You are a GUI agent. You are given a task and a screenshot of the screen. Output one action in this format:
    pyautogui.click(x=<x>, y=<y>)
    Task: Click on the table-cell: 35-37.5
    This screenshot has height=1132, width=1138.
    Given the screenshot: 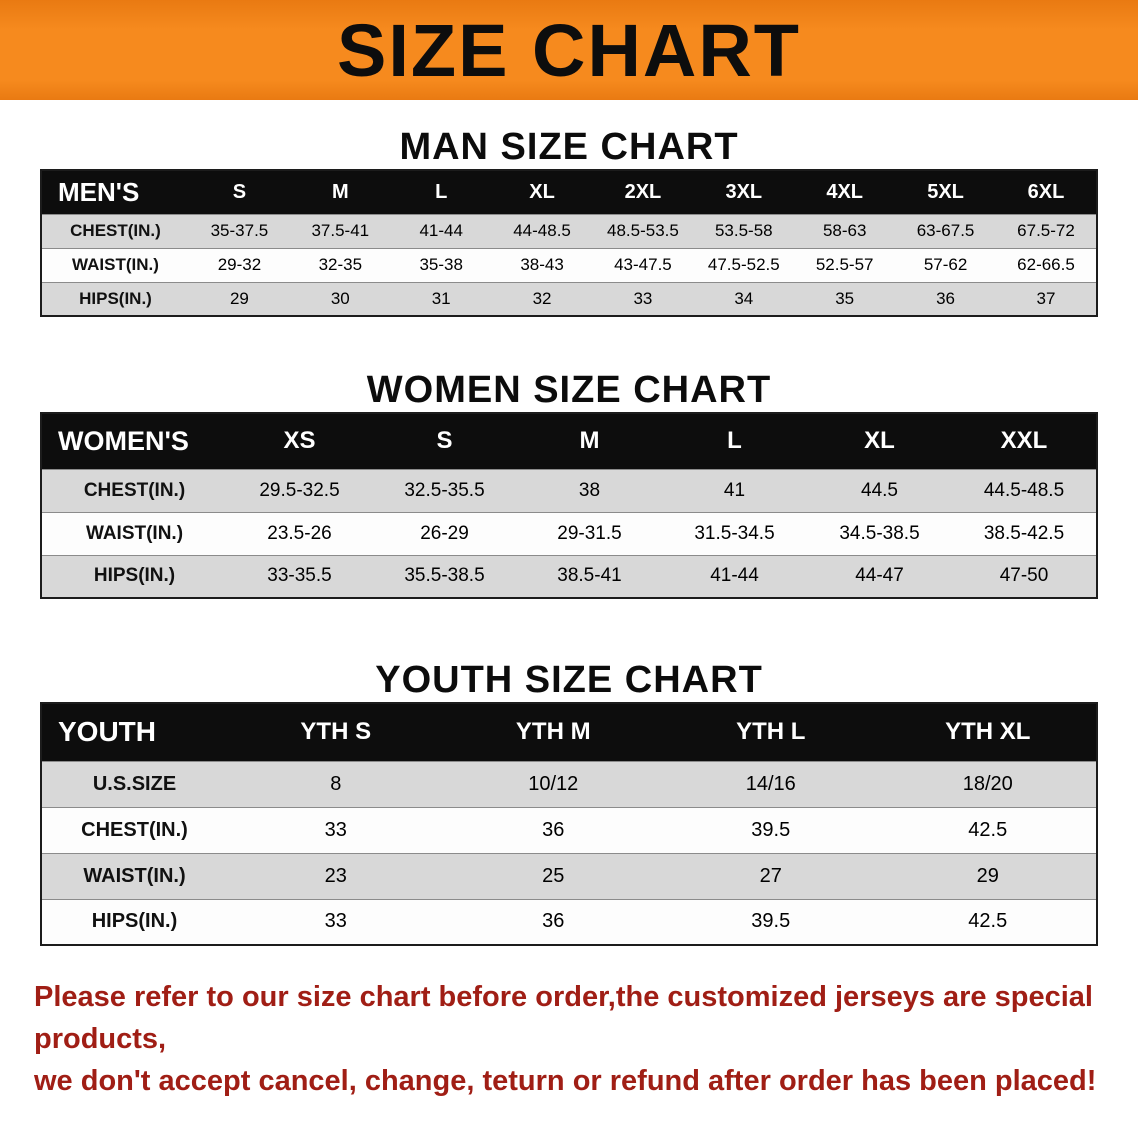 What is the action you would take?
    pyautogui.click(x=239, y=230)
    